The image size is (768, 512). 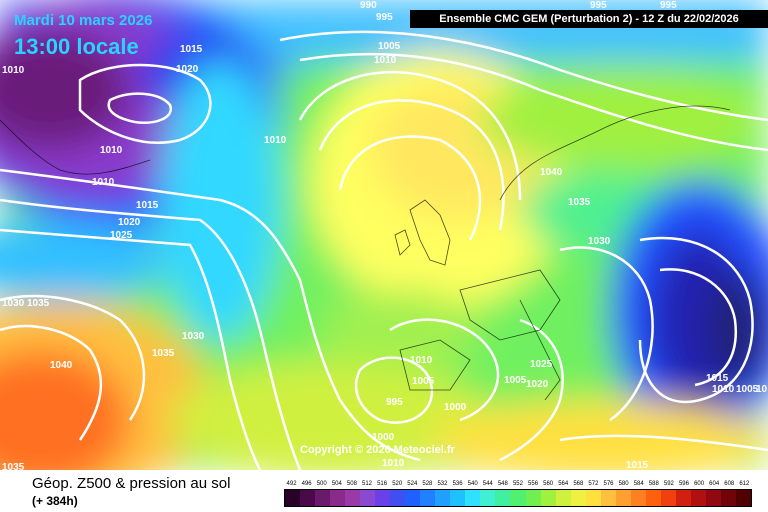 What do you see at coordinates (368, 5) in the screenshot?
I see `isobar-label: 990` at bounding box center [368, 5].